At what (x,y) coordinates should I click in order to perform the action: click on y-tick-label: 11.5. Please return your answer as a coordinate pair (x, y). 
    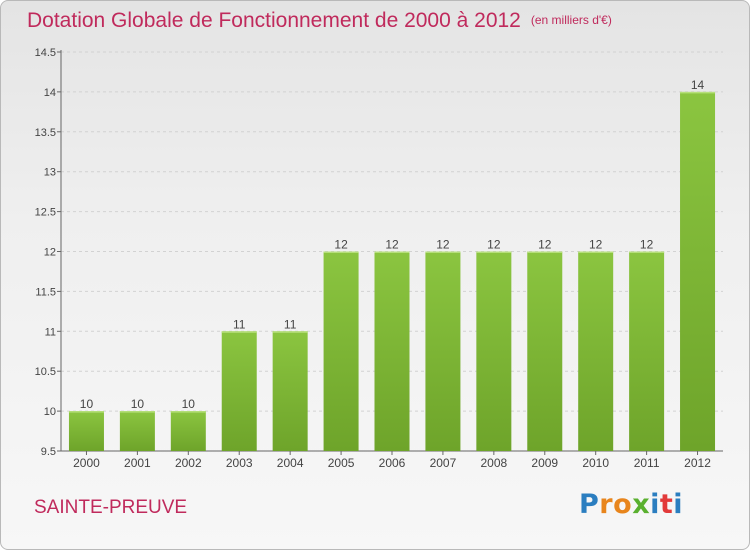
    Looking at the image, I should click on (45, 292).